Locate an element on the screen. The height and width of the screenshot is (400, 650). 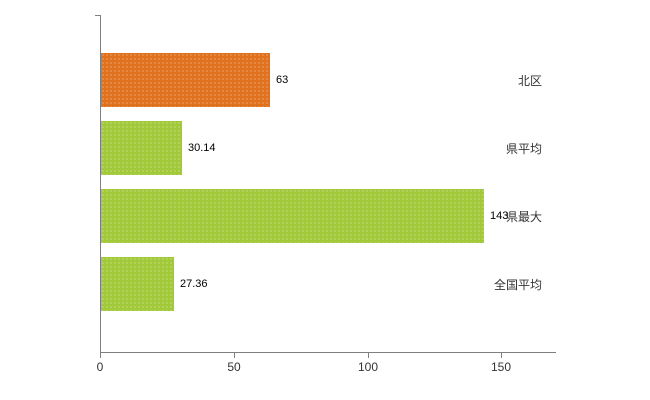
x-tick-label: 150 is located at coordinates (501, 367).